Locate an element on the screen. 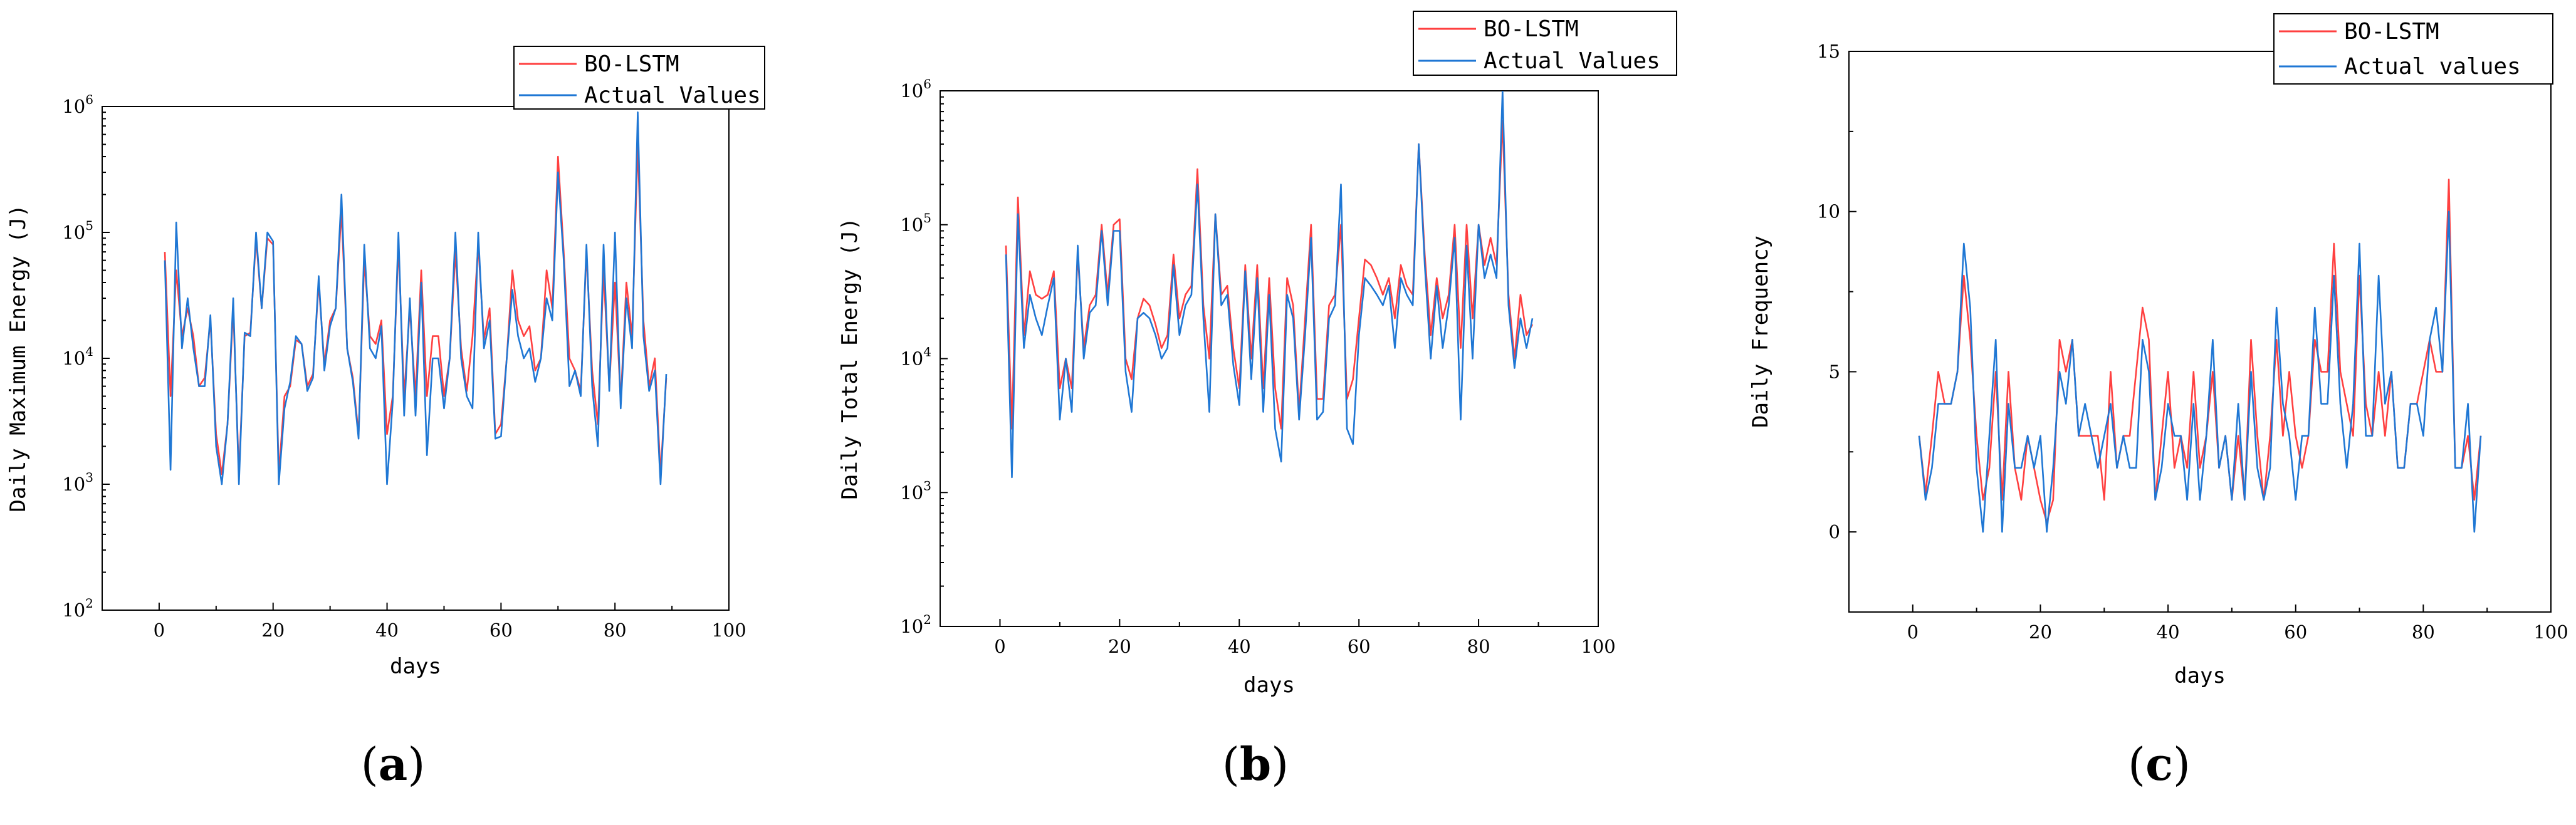 This screenshot has width=2576, height=825. y-tick-label: 0 is located at coordinates (1834, 531).